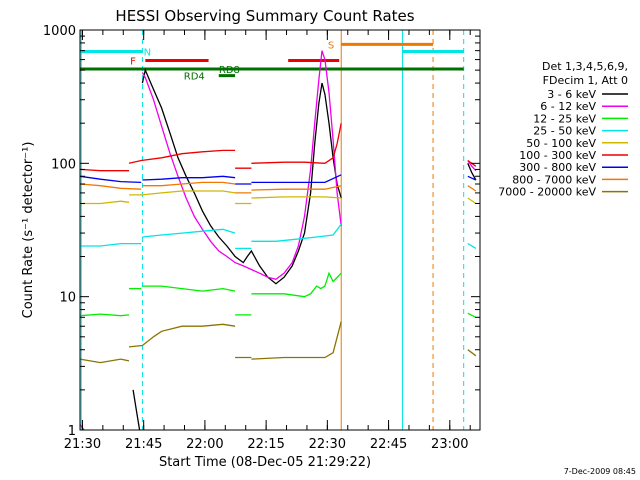 The width and height of the screenshot is (640, 480). What do you see at coordinates (561, 143) in the screenshot?
I see `legend-entry-label: 50 - 100 keV` at bounding box center [561, 143].